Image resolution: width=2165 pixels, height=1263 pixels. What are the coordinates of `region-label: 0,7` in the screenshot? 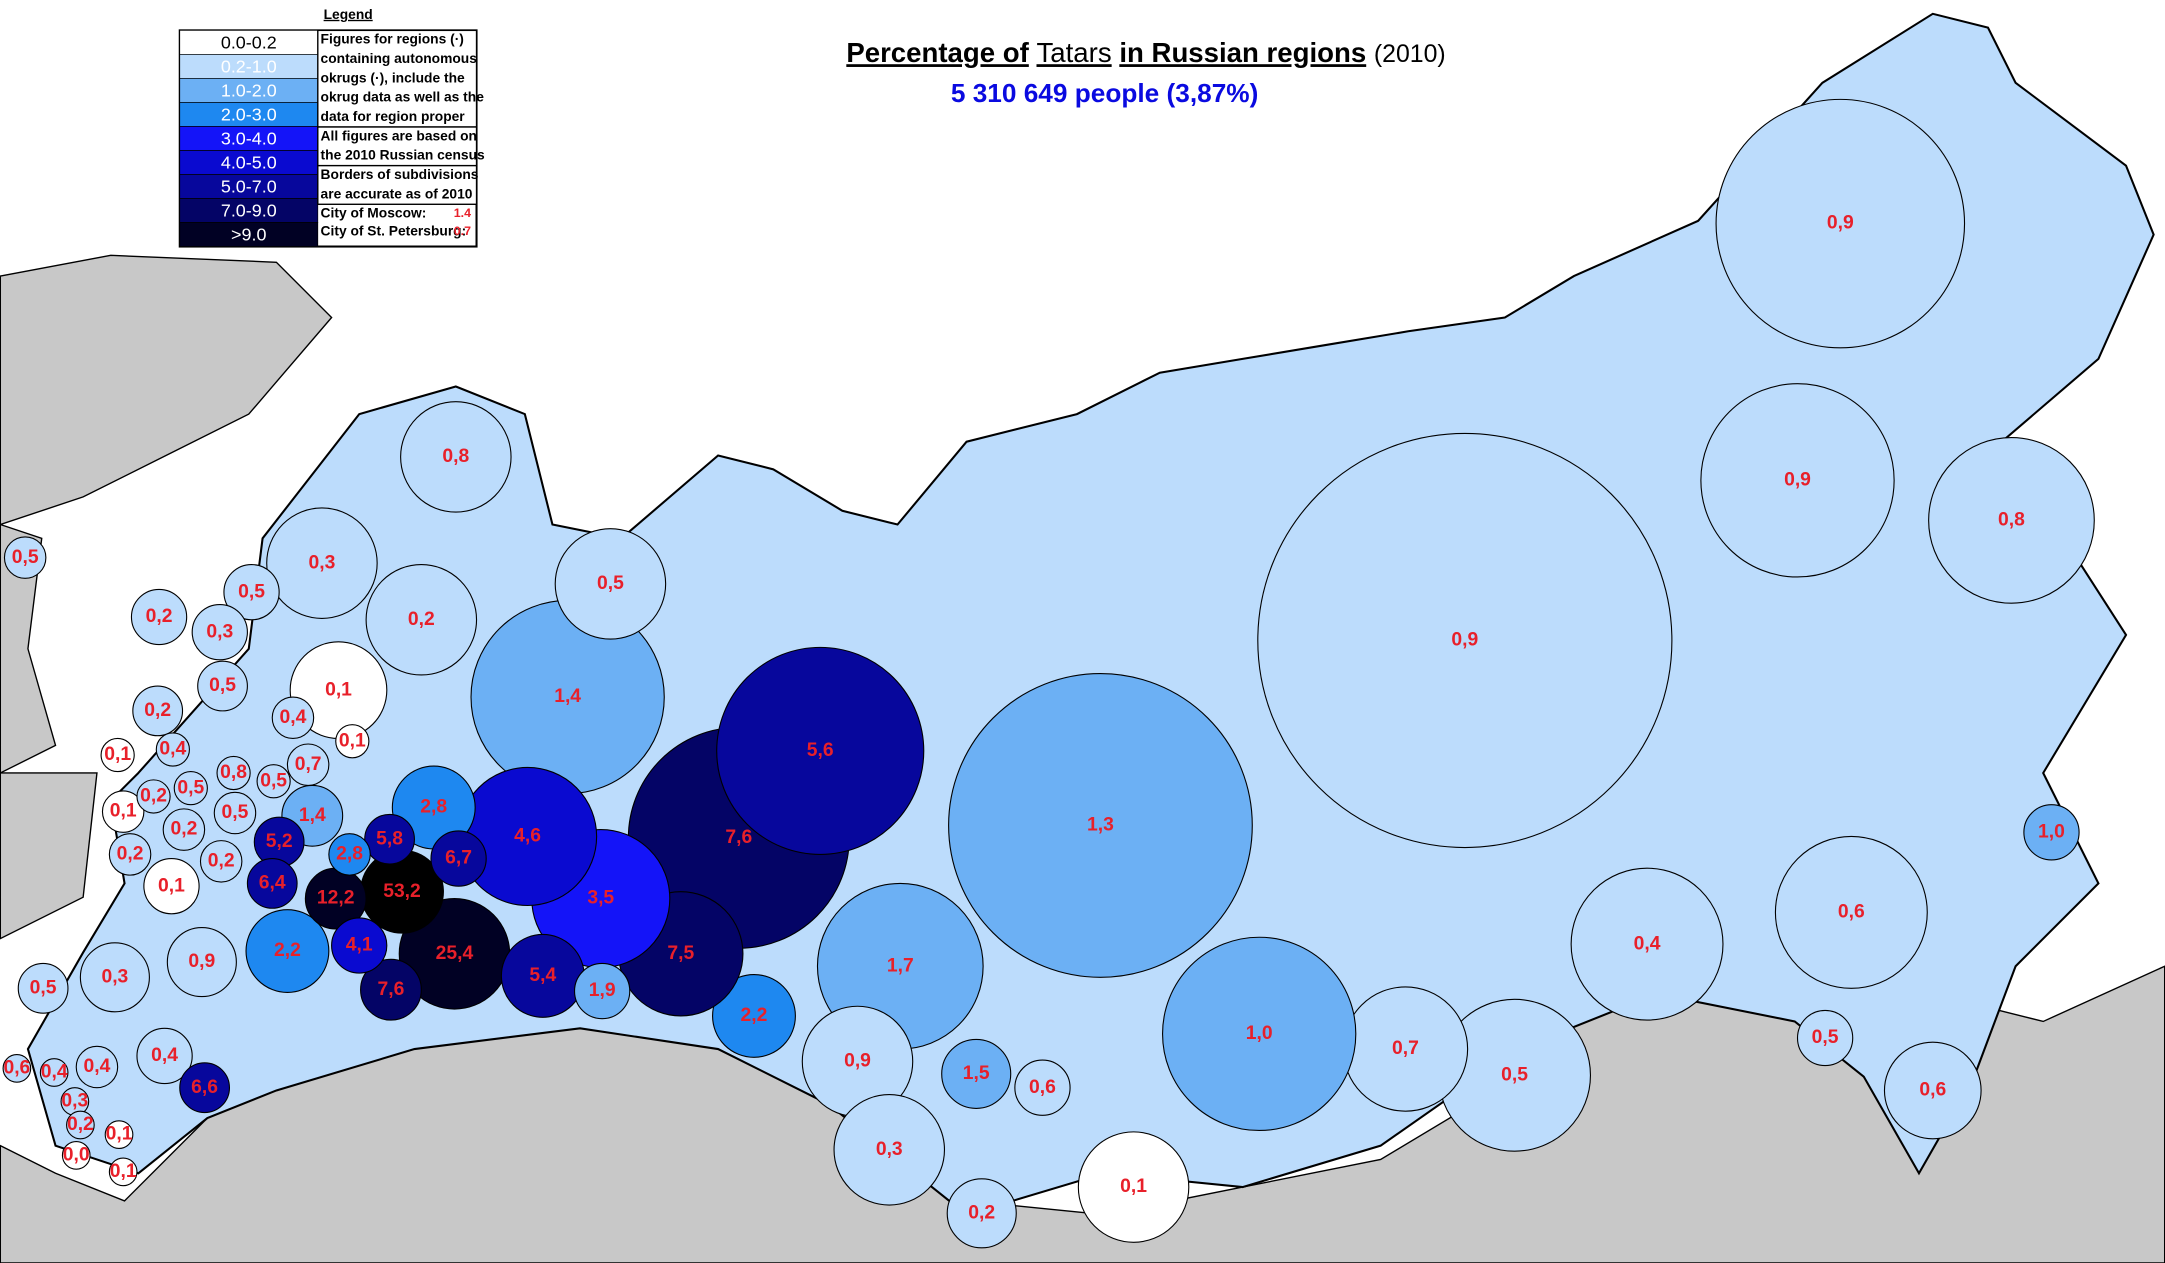 It's located at (308, 764).